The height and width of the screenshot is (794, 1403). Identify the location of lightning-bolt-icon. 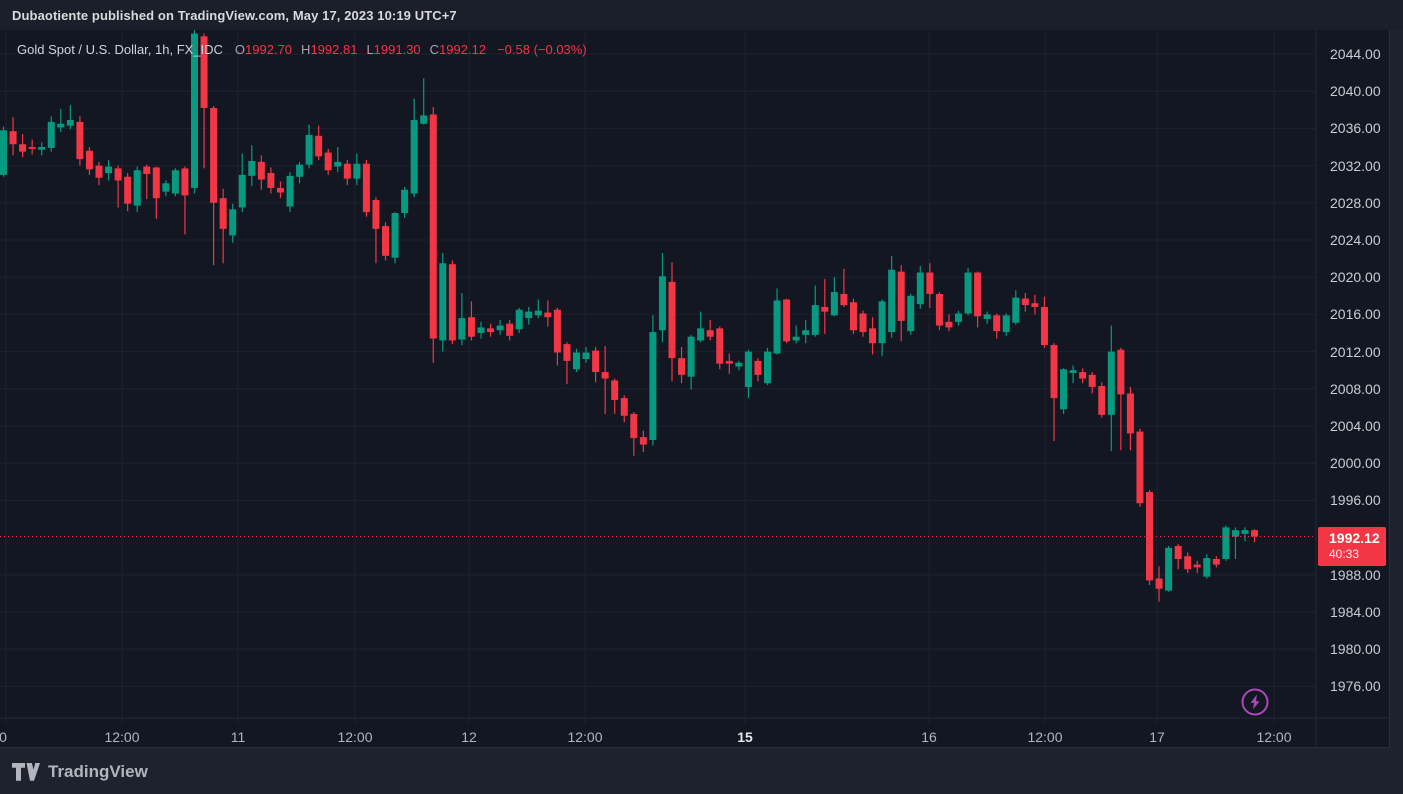
(1255, 702).